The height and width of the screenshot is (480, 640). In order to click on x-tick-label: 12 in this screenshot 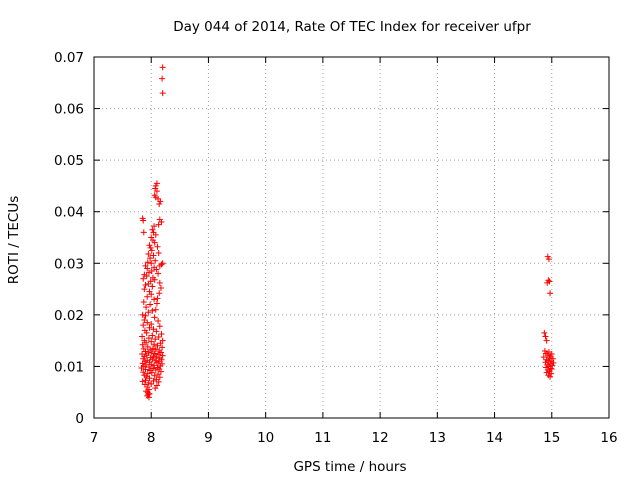, I will do `click(380, 438)`.